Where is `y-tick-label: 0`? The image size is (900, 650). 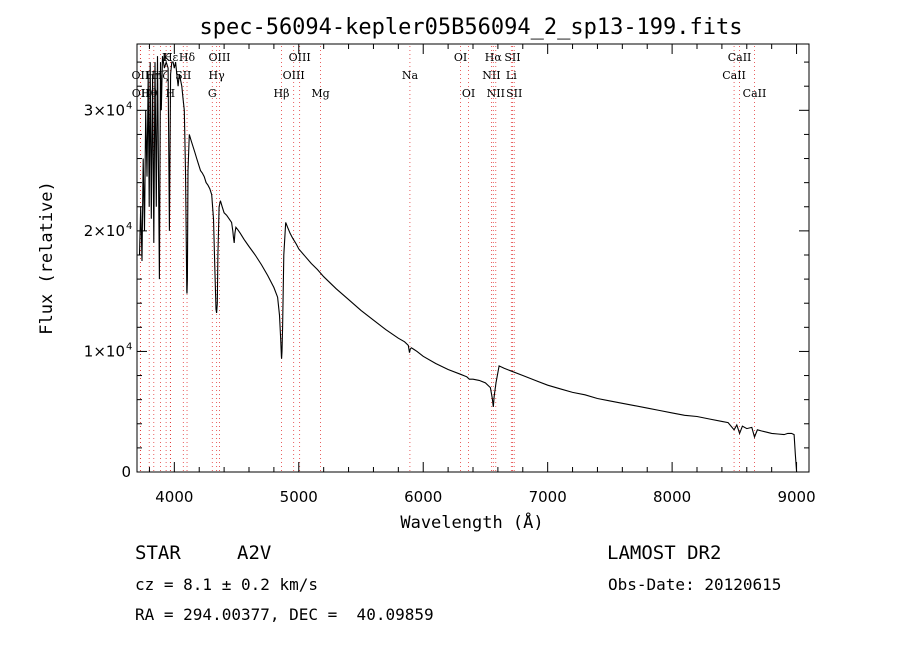 y-tick-label: 0 is located at coordinates (126, 472).